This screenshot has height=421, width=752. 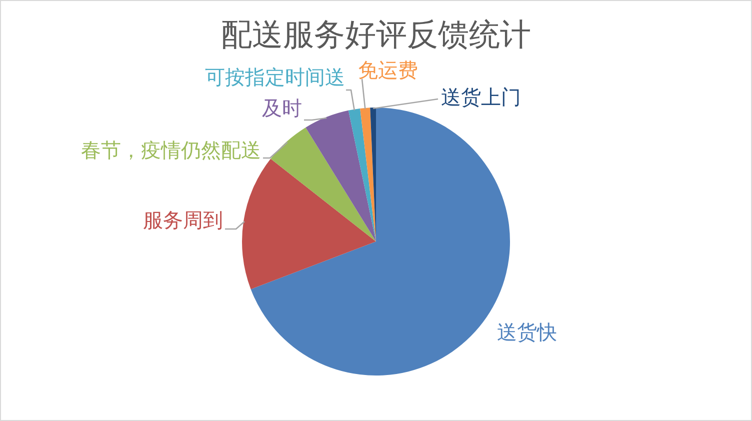 I want to click on slice-label: 送货上门, so click(x=481, y=98).